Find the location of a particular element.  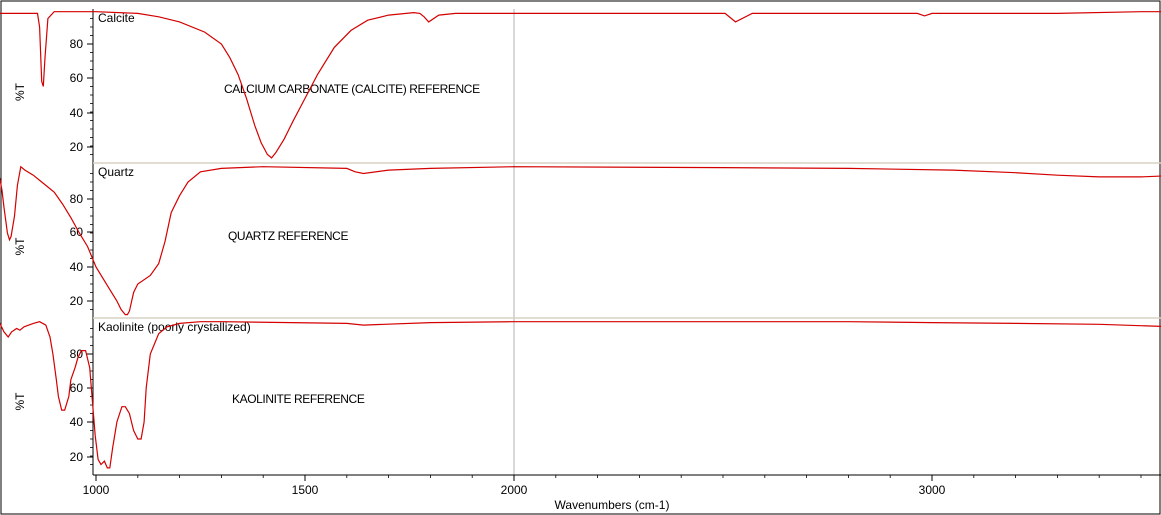

x-tick-label: 3000 is located at coordinates (932, 490).